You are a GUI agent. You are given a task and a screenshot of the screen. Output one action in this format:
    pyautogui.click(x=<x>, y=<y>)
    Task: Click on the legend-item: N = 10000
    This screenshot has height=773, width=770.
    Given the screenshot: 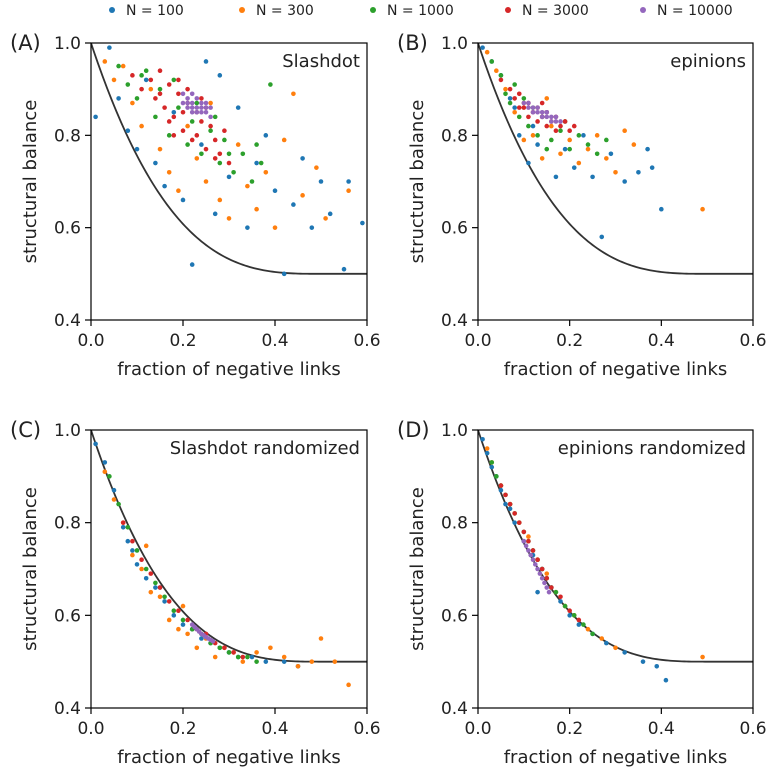 What is the action you would take?
    pyautogui.click(x=686, y=11)
    